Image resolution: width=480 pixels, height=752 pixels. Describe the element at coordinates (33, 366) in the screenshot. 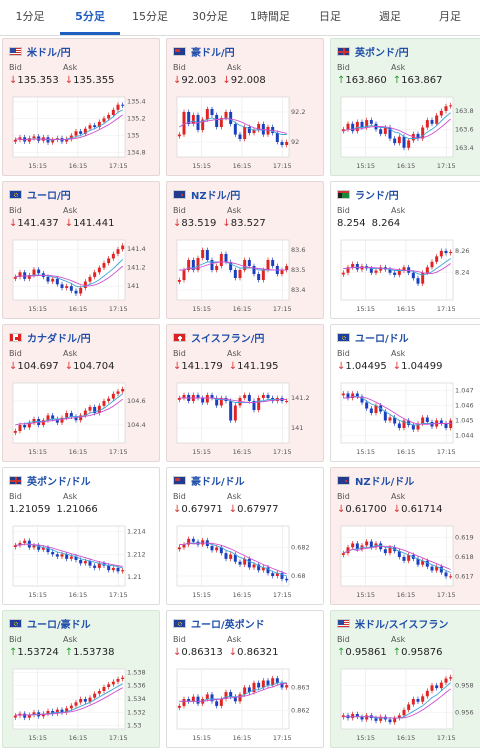

I see `bid-price: 104.697` at that location.